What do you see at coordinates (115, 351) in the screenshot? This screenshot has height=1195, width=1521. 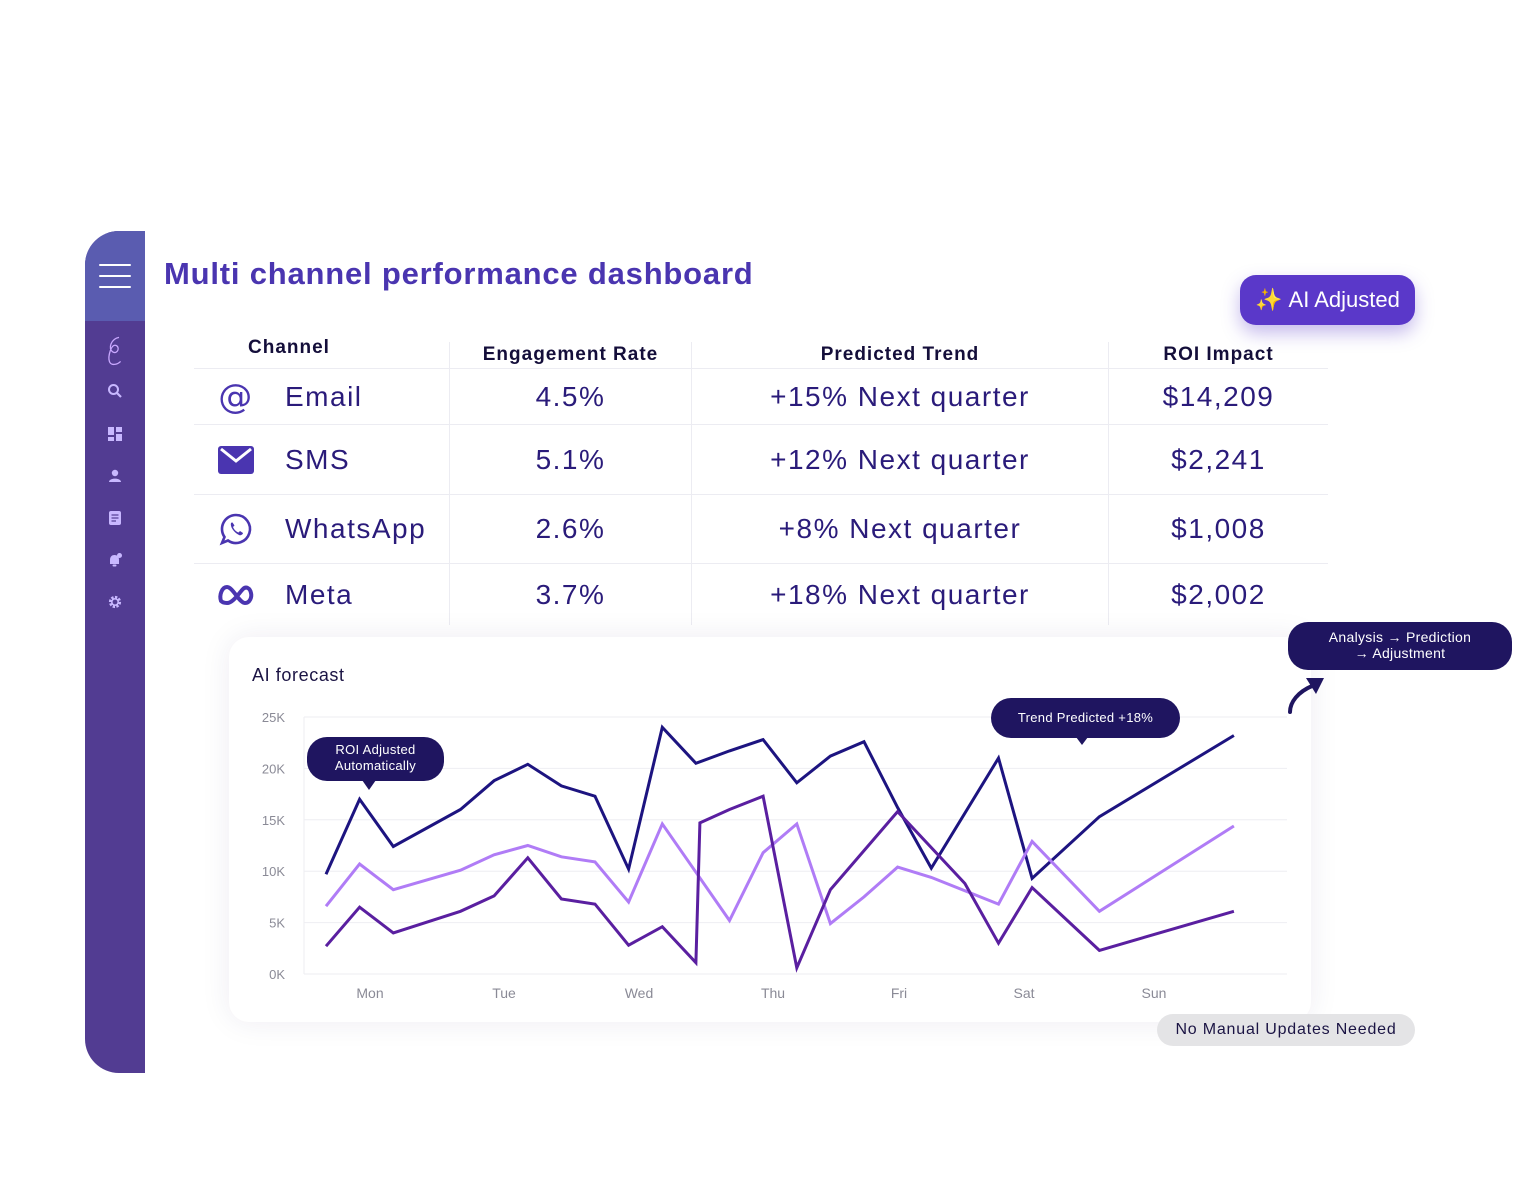 I see `logo-icon` at bounding box center [115, 351].